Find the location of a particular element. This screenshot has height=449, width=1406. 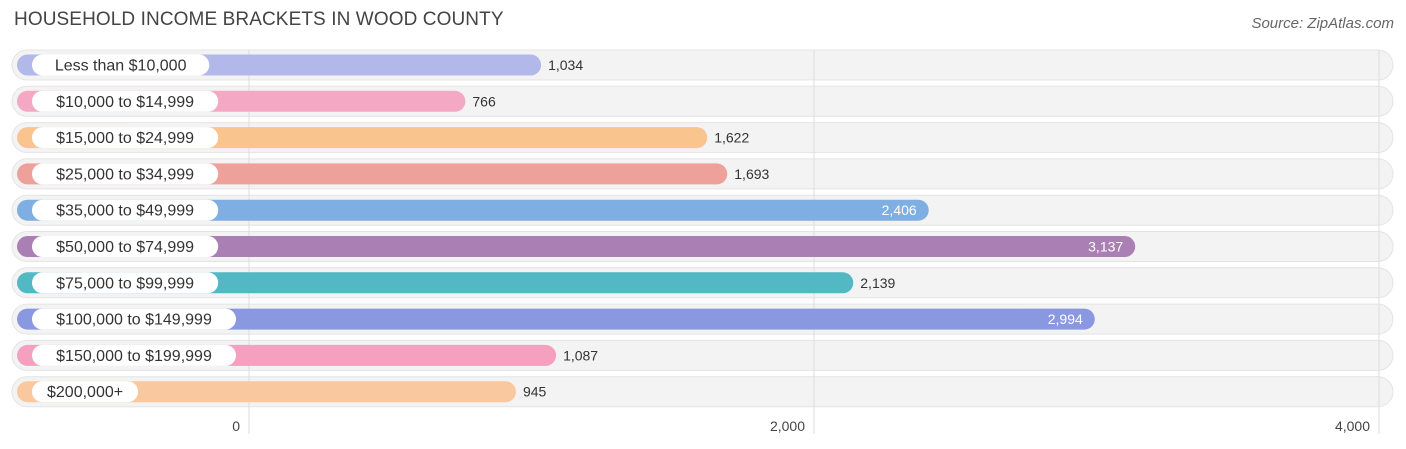

bar-row: $100,000 to $149,999 2,994 is located at coordinates (556, 319).